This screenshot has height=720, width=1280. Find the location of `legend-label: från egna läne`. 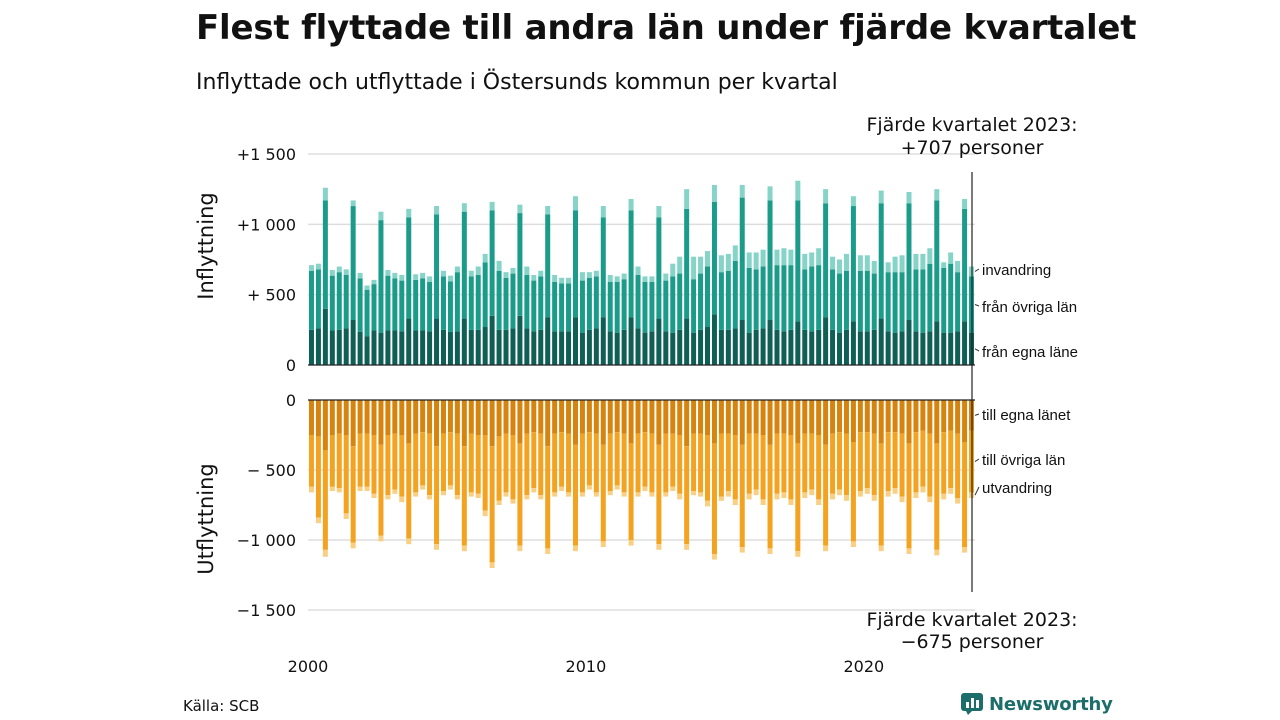

legend-label: från egna läne is located at coordinates (1030, 352).